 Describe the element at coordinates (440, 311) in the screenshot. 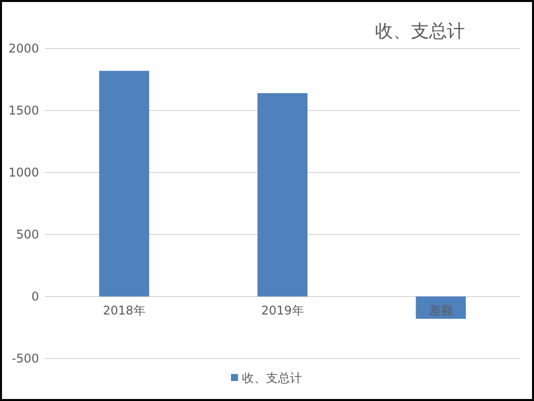

I see `x-tick-label: 差额` at that location.